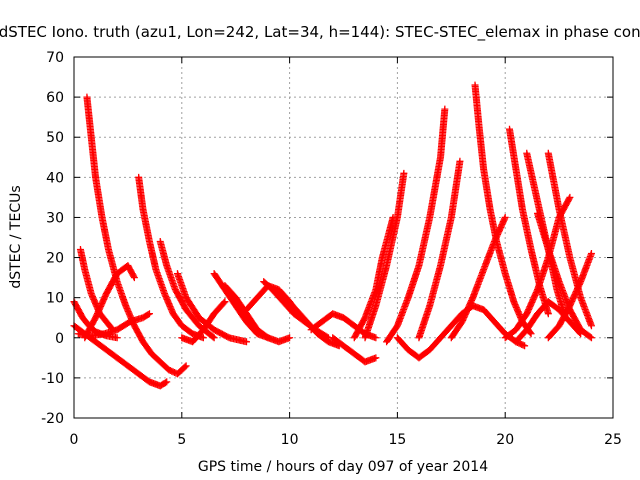 The width and height of the screenshot is (640, 480). I want to click on y-tick-label: -10, so click(52, 379).